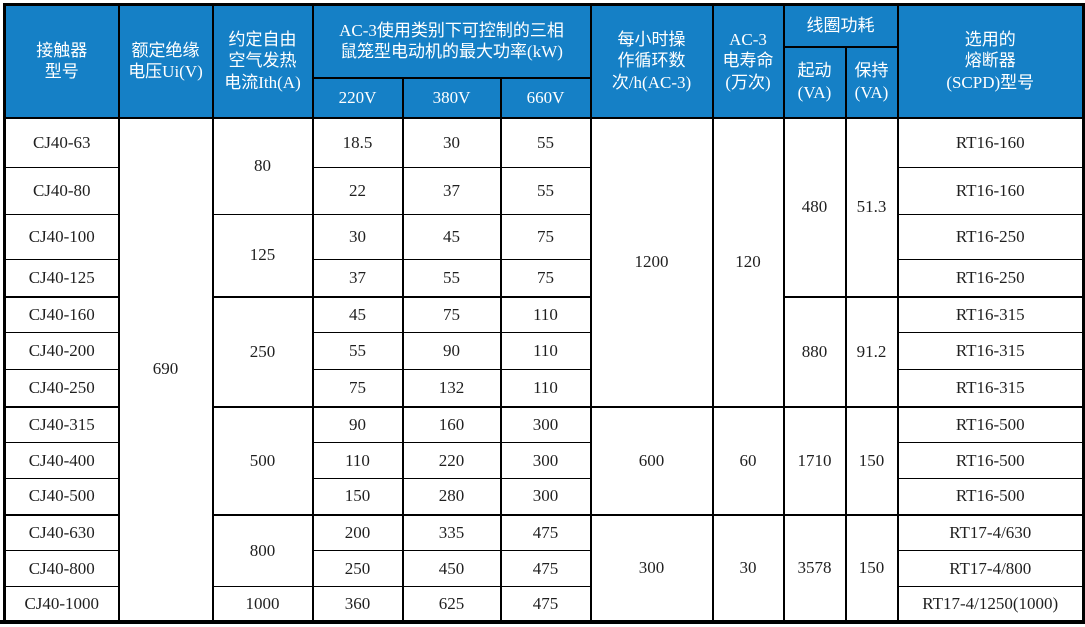 This screenshot has height=627, width=1085. What do you see at coordinates (165, 61) in the screenshot?
I see `header-insulation-voltage: 额定绝缘 电压Ui(V)` at bounding box center [165, 61].